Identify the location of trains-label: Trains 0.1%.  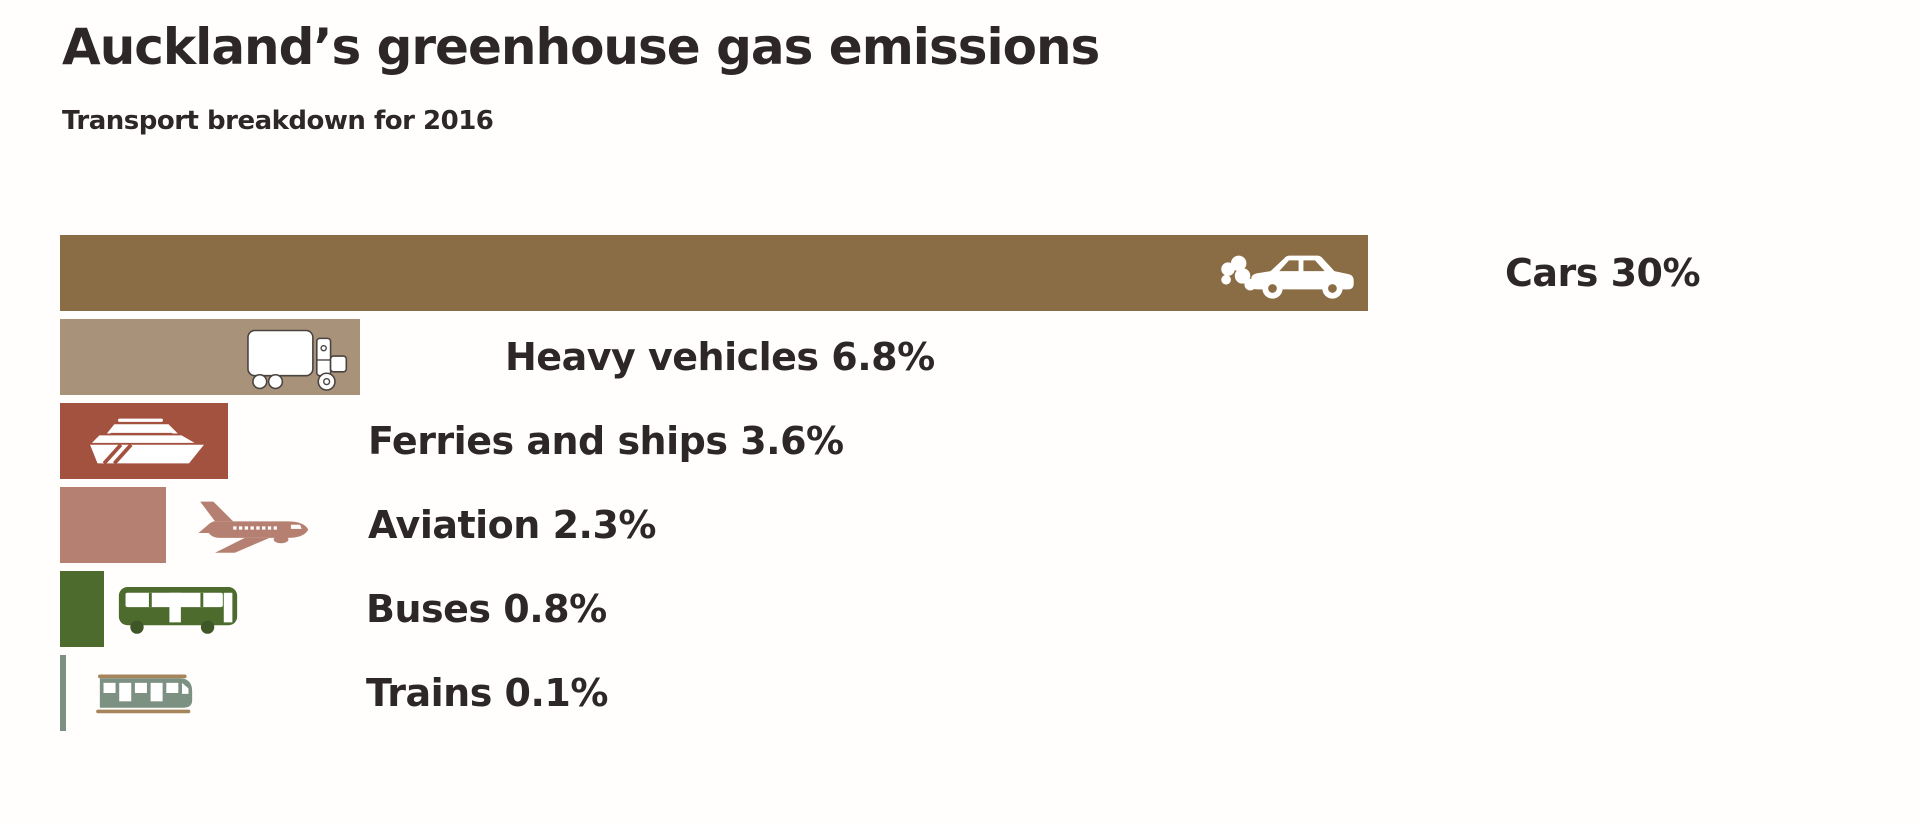
(487, 693).